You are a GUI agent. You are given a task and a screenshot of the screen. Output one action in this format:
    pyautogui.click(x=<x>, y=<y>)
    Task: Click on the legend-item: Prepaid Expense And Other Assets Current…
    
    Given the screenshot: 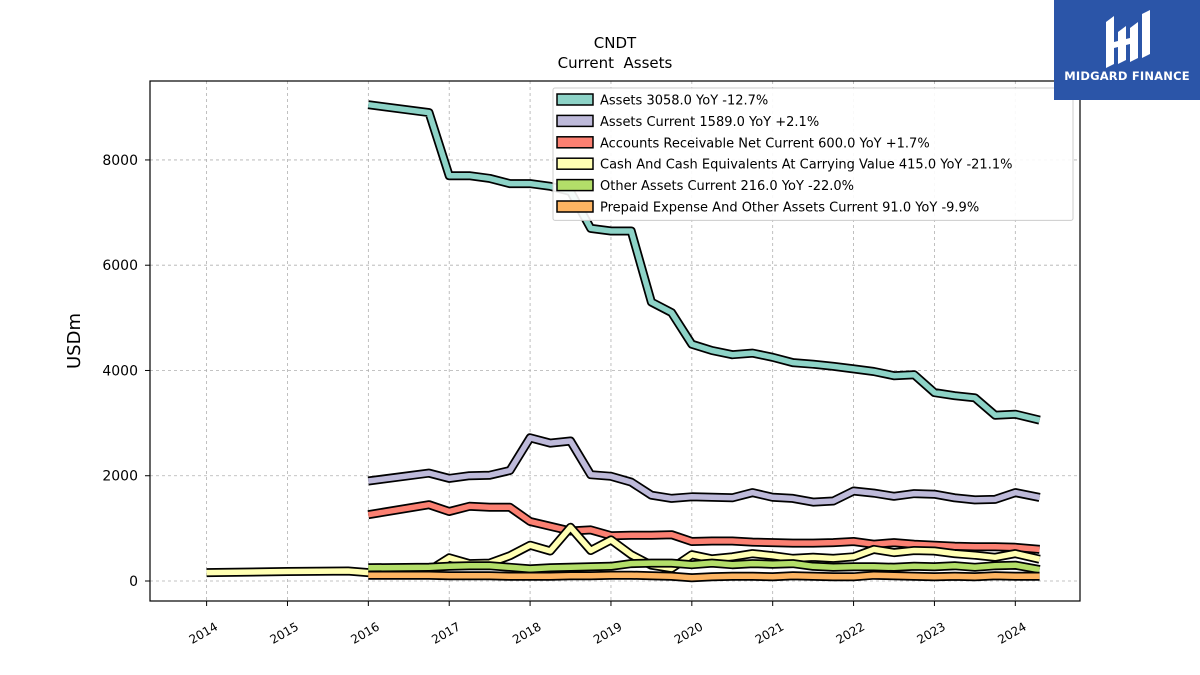 What is the action you would take?
    pyautogui.click(x=767, y=208)
    